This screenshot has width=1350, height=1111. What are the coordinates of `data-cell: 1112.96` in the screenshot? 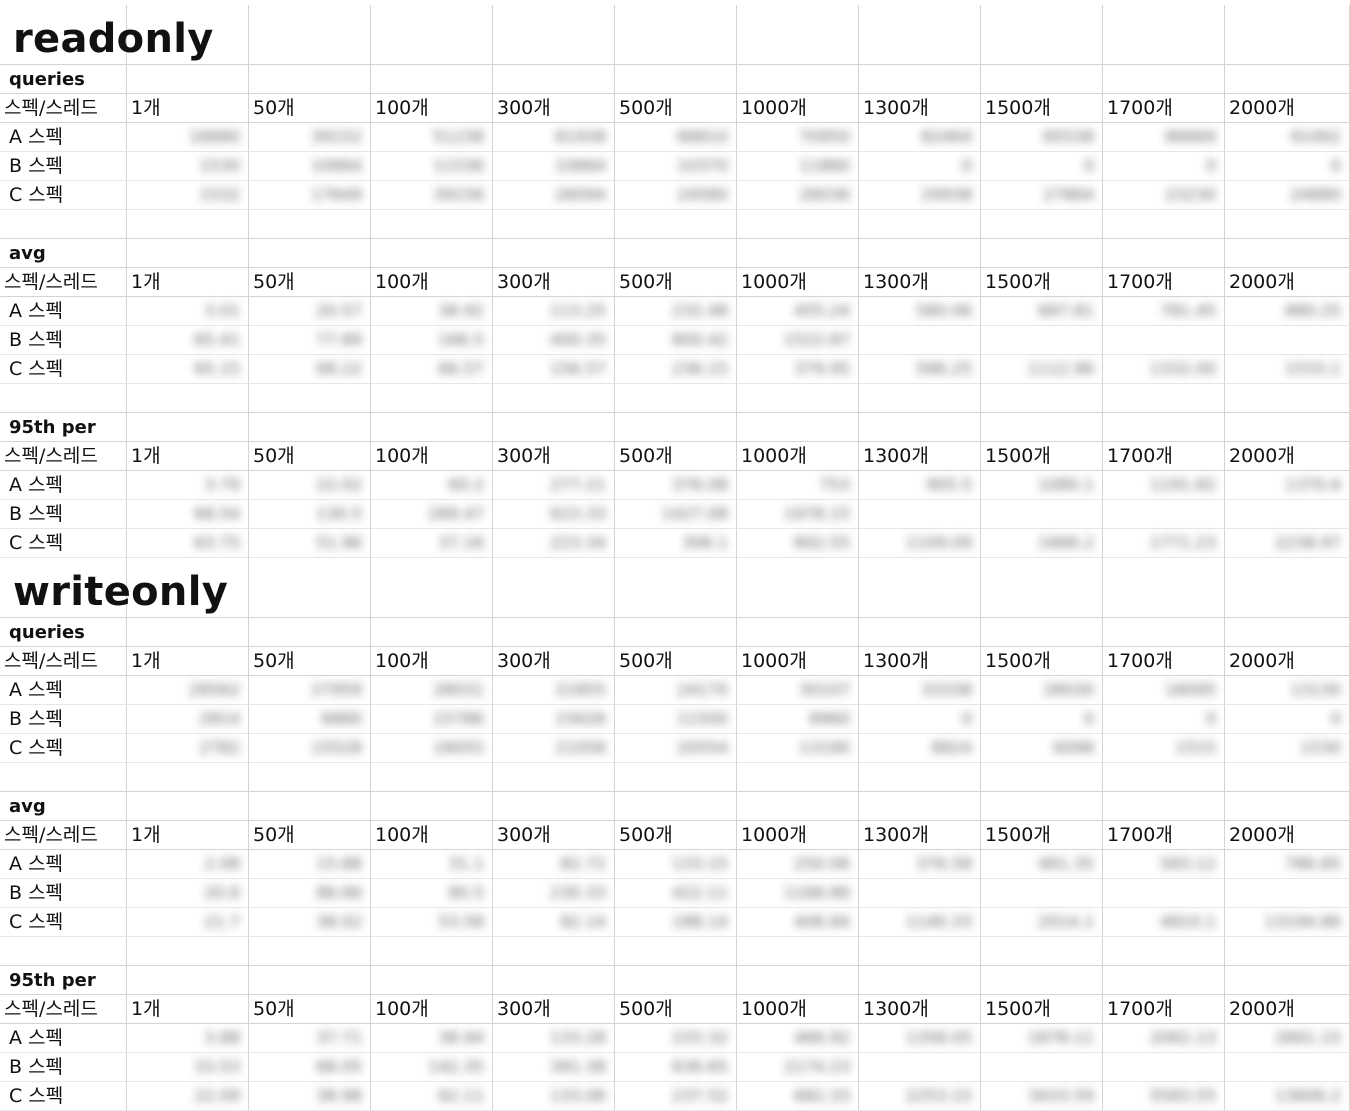 It's located at (1042, 369).